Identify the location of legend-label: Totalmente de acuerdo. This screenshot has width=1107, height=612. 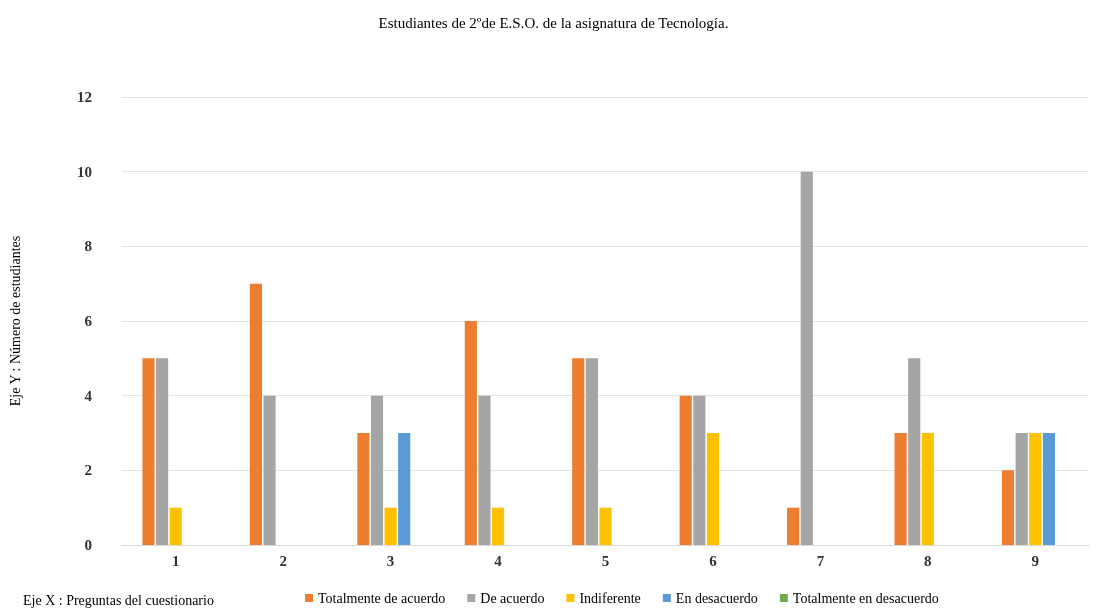
(382, 598).